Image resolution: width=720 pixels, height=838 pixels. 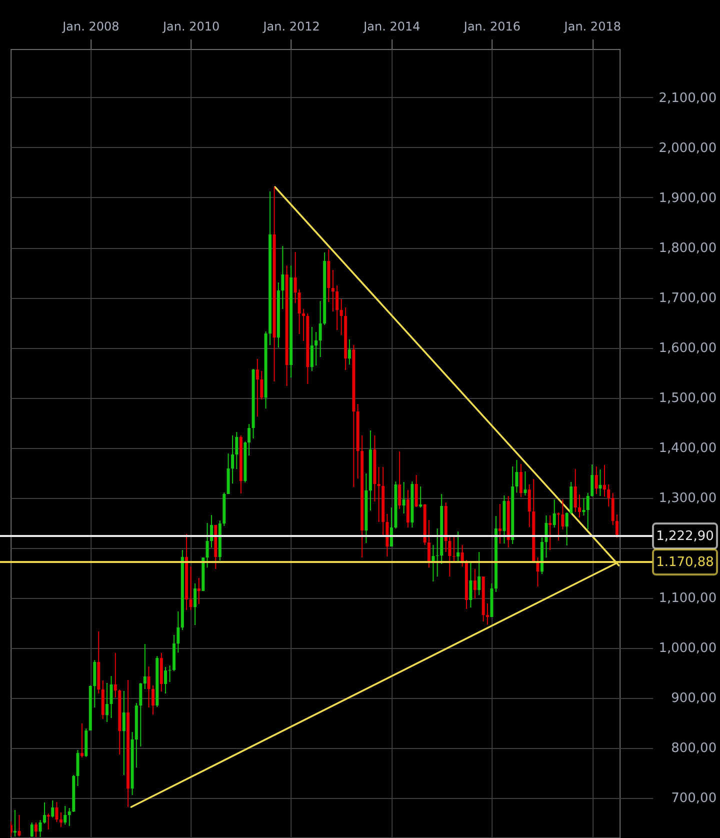 I want to click on y-tick-label: 1,900,00, so click(x=687, y=198).